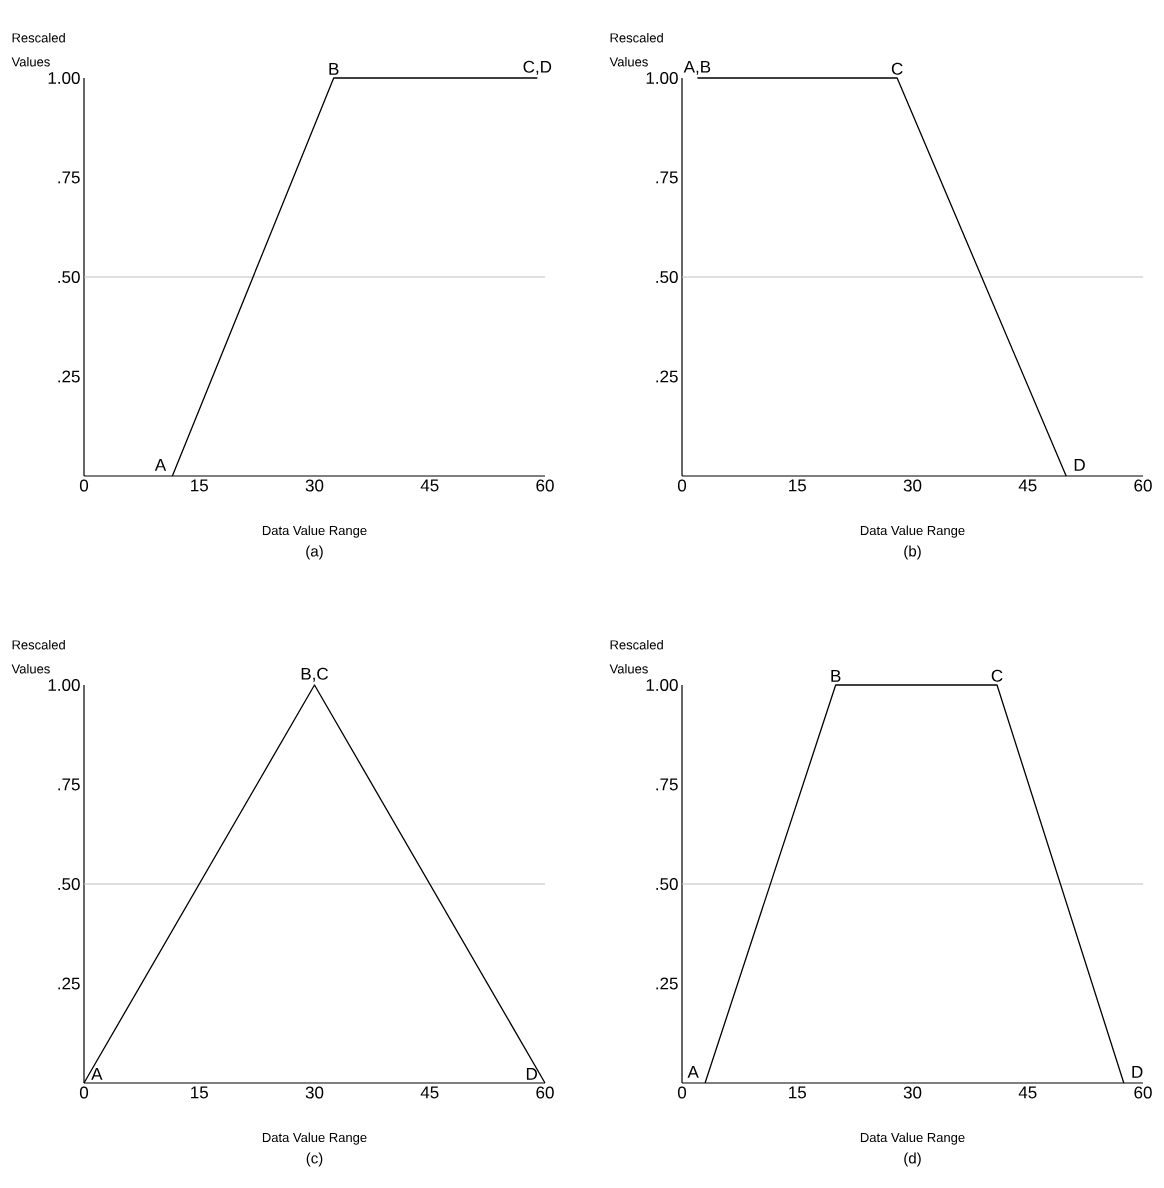  Describe the element at coordinates (912, 552) in the screenshot. I see `text: (b)` at that location.